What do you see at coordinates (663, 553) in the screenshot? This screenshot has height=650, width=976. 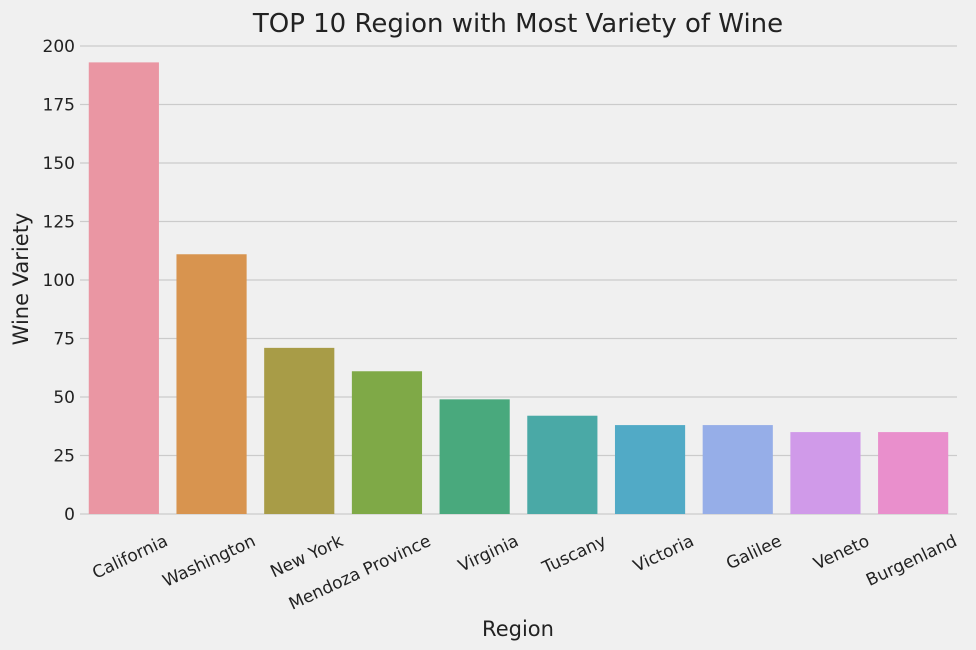 I see `x-tick-label: Victoria` at bounding box center [663, 553].